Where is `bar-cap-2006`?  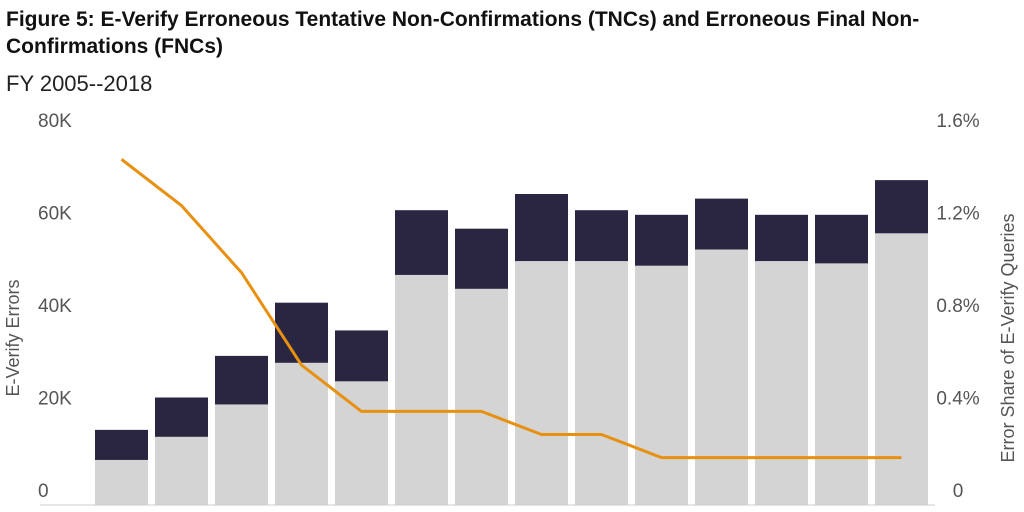 bar-cap-2006 is located at coordinates (181, 417).